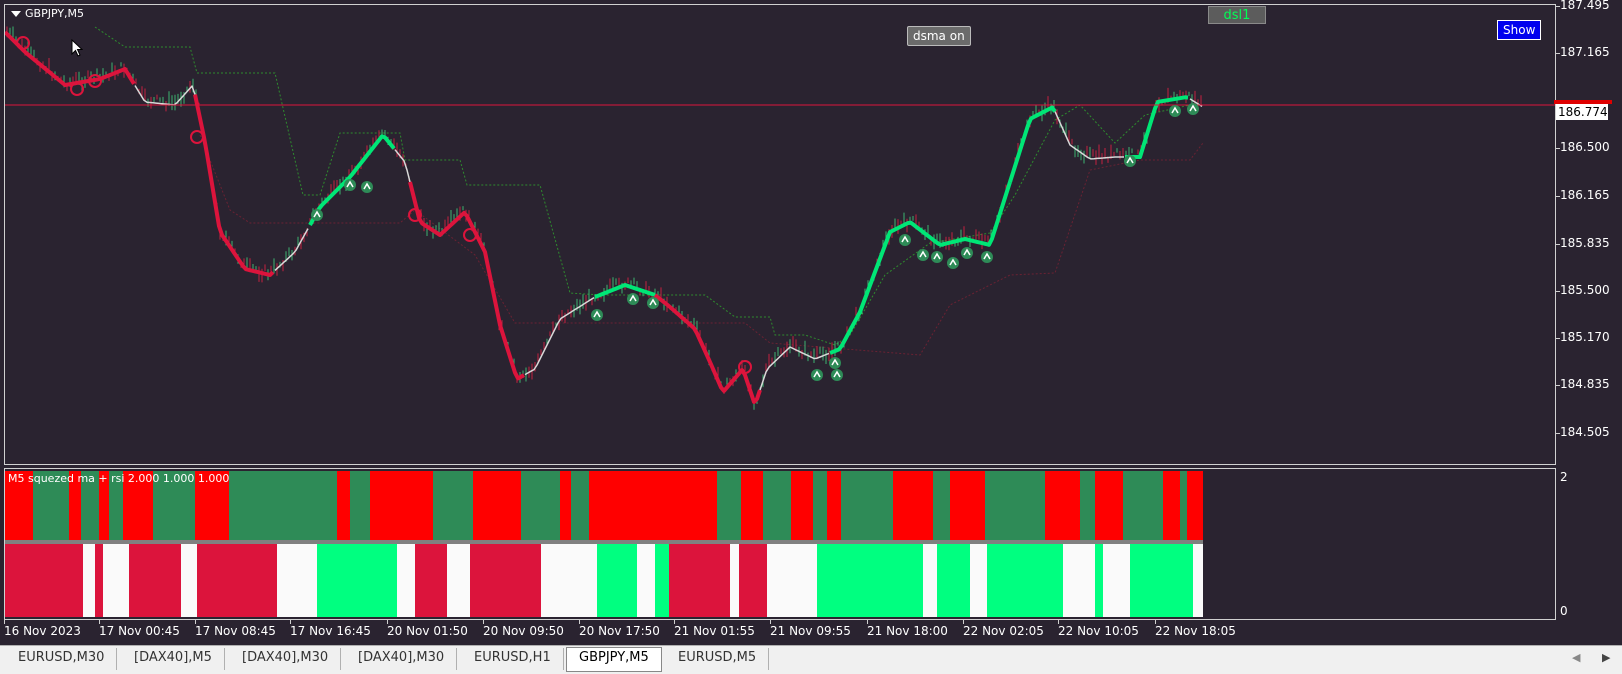 This screenshot has height=674, width=1622. What do you see at coordinates (235, 631) in the screenshot?
I see `time-label: 17 Nov 08:45` at bounding box center [235, 631].